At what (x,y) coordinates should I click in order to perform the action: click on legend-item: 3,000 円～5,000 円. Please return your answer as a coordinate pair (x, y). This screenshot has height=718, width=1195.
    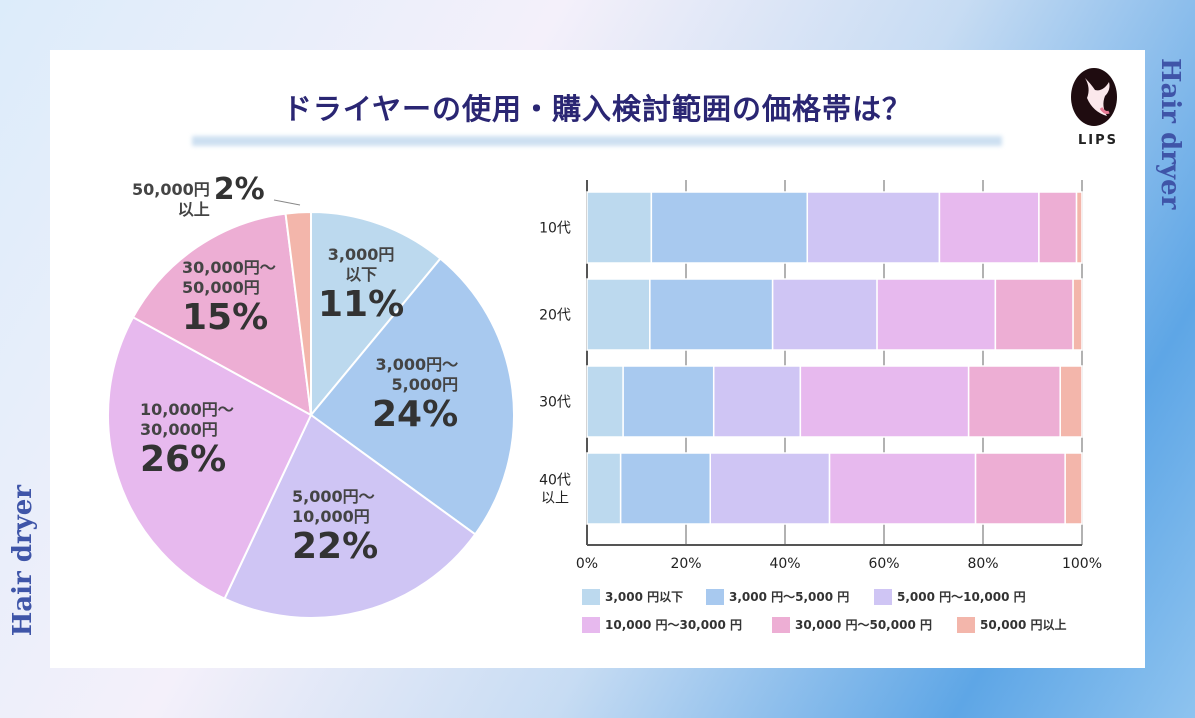
    Looking at the image, I should click on (777, 596).